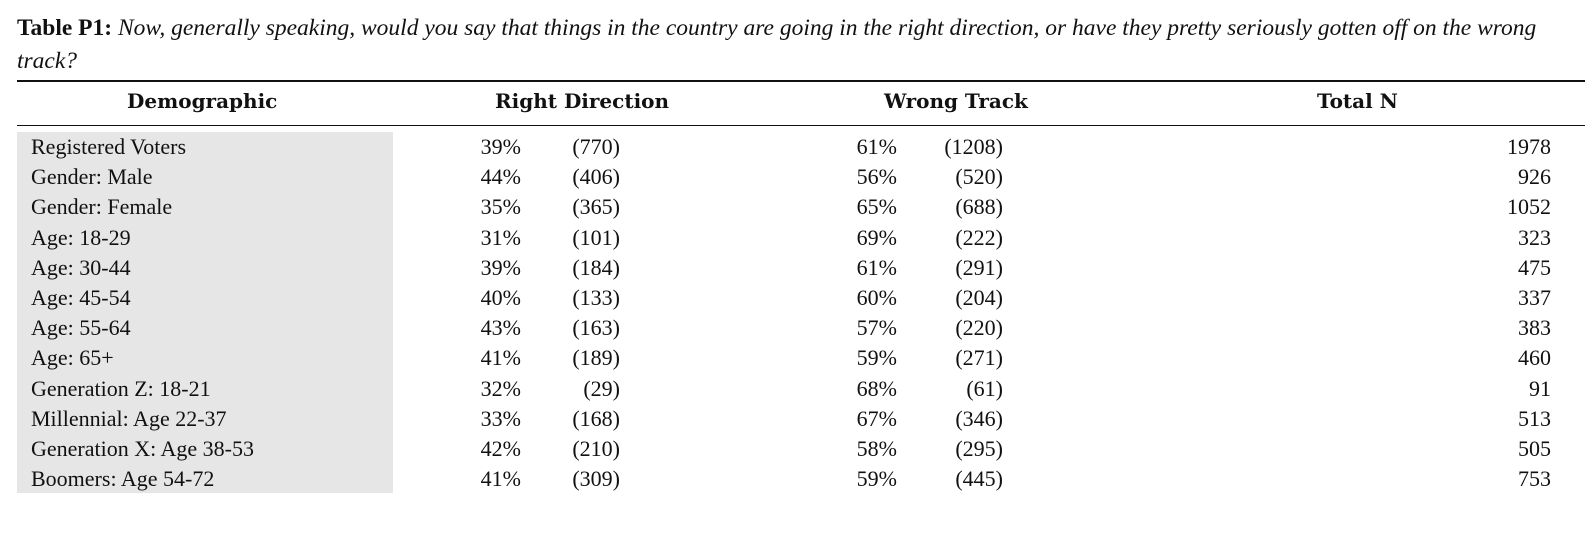  I want to click on right-direction-percent: 32%, so click(500, 388).